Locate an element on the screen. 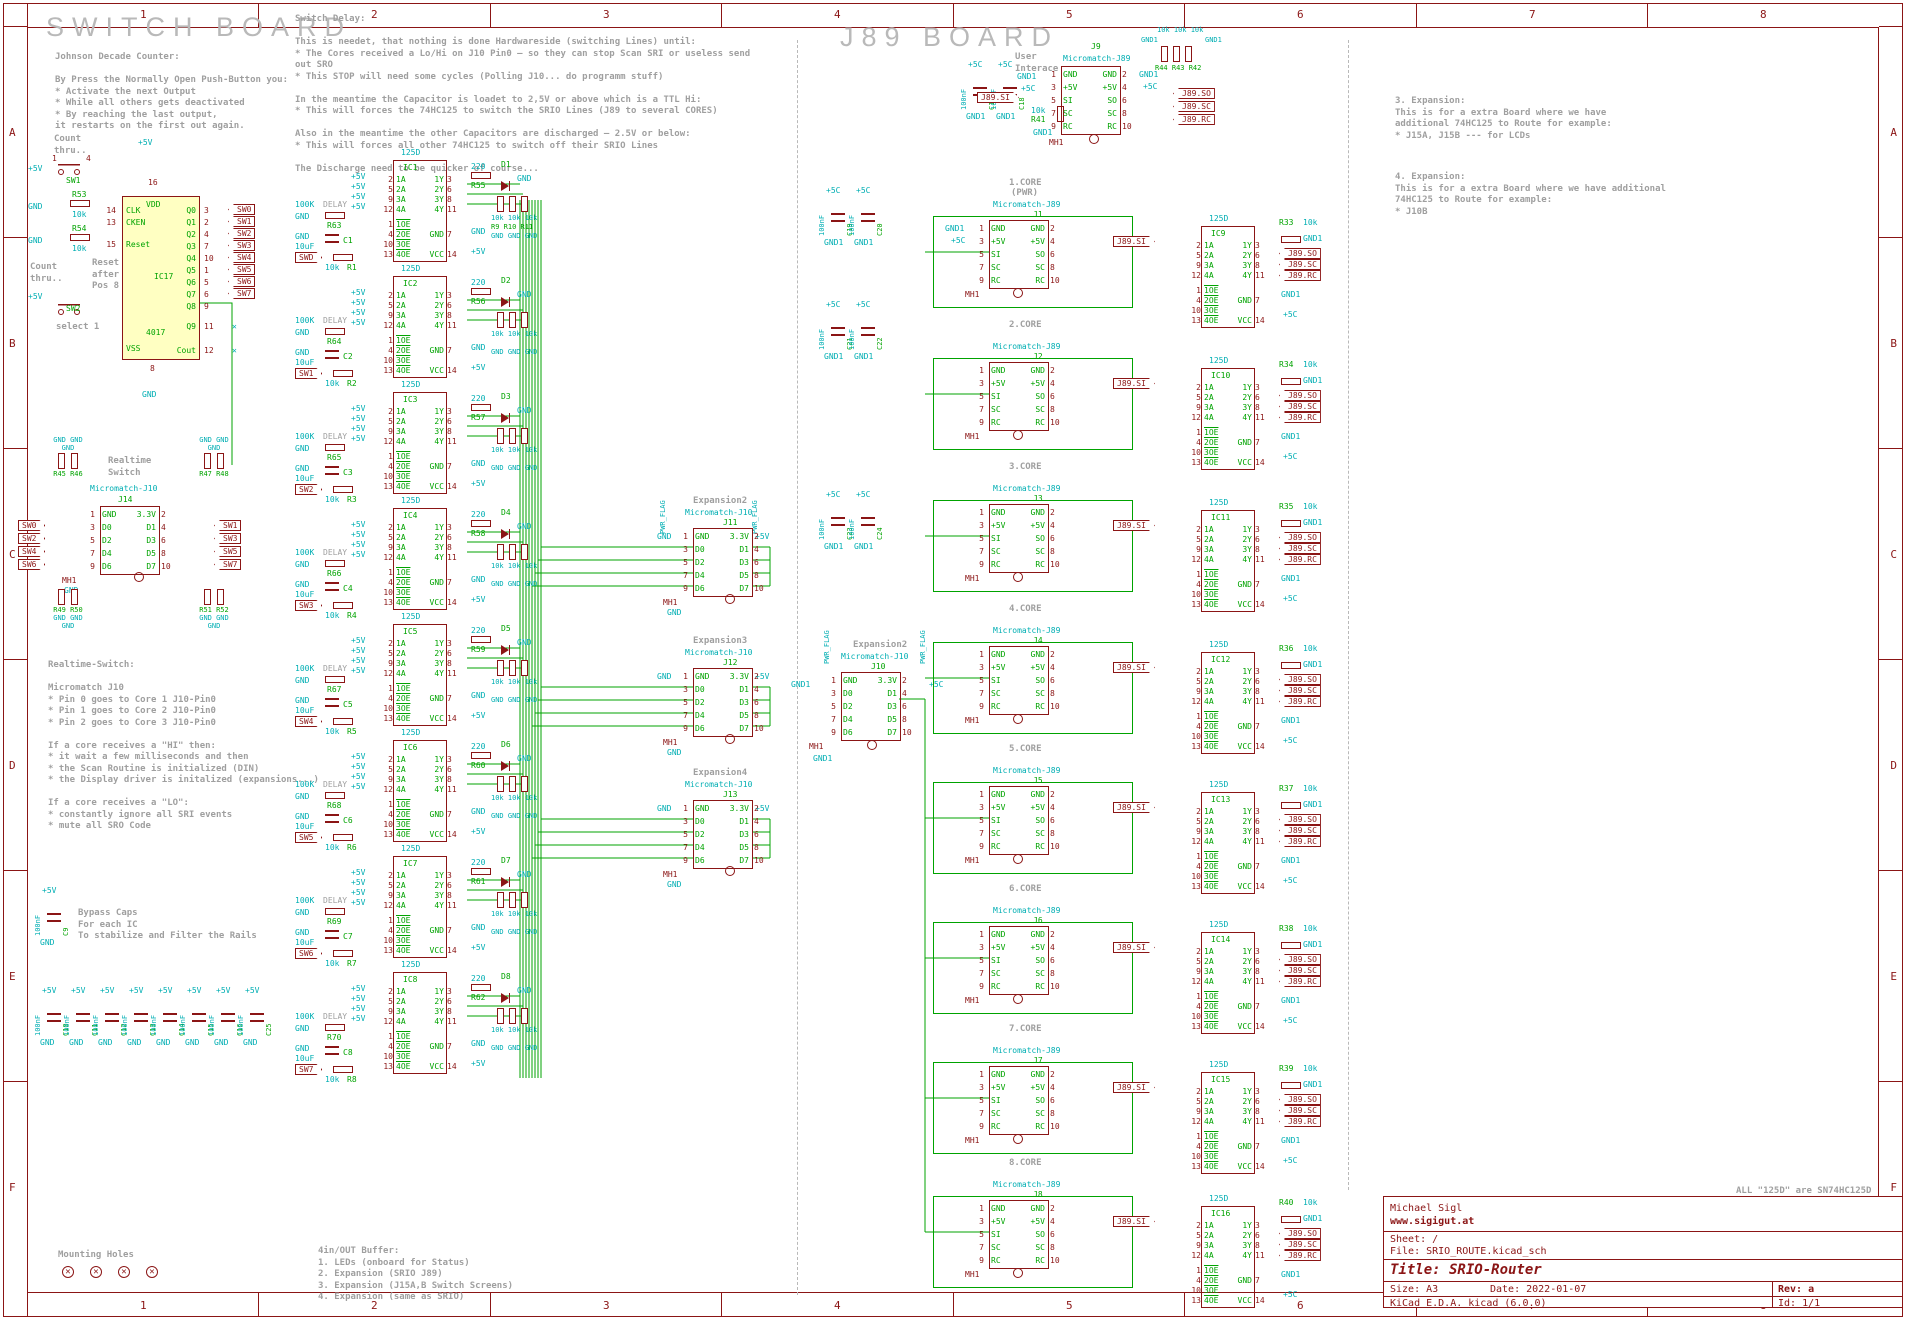 This screenshot has height=1320, width=1906. bypass-capacitor: +5C 100nF C23 GND1 is located at coordinates (836, 523).